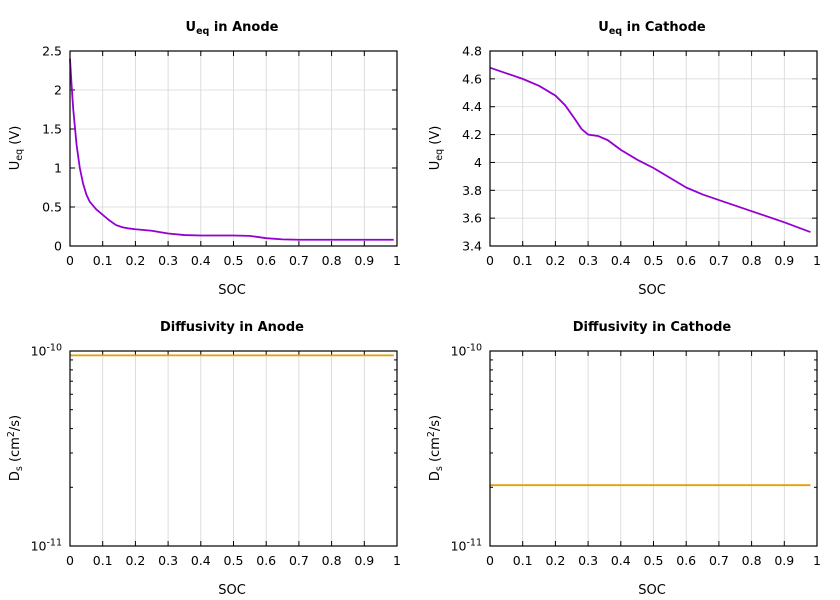 The height and width of the screenshot is (600, 840). I want to click on y-tick-label: 3.4, so click(472, 246).